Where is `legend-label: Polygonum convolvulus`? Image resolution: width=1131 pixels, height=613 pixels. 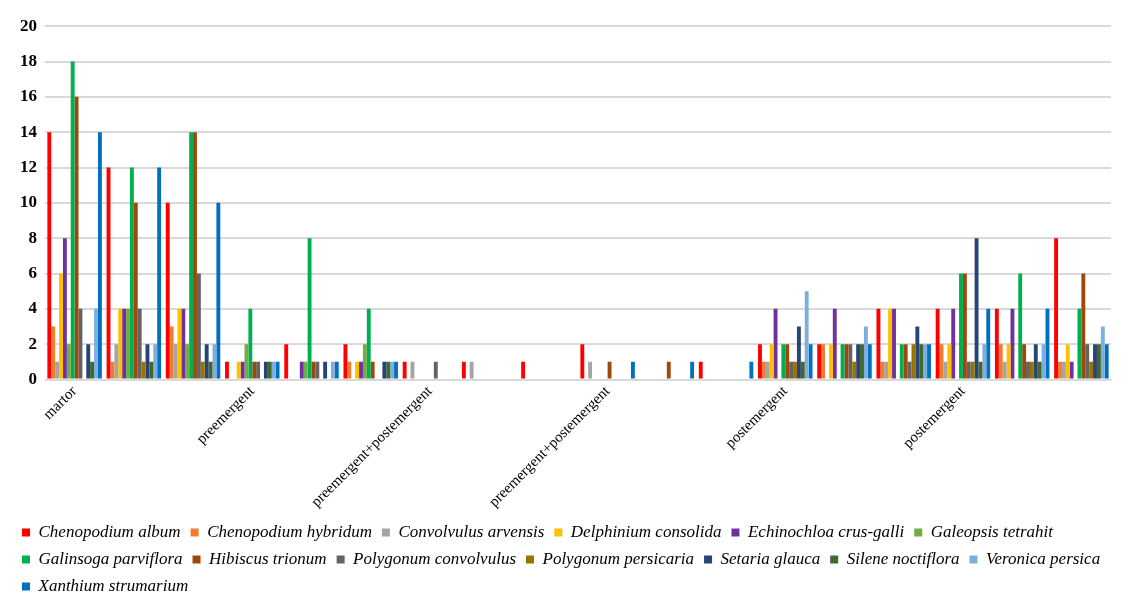 legend-label: Polygonum convolvulus is located at coordinates (434, 558).